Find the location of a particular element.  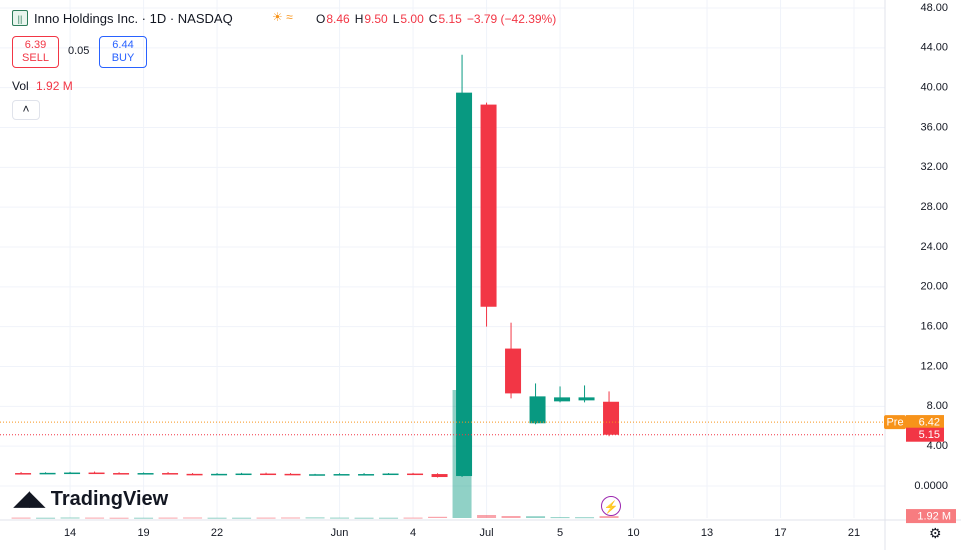

x-tick-label: 10 is located at coordinates (633, 533).